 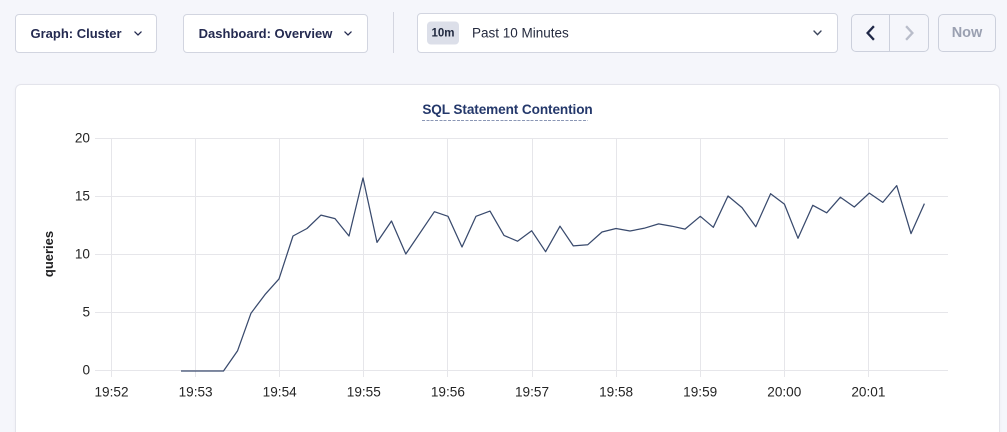 What do you see at coordinates (83, 254) in the screenshot?
I see `svg-text: 10` at bounding box center [83, 254].